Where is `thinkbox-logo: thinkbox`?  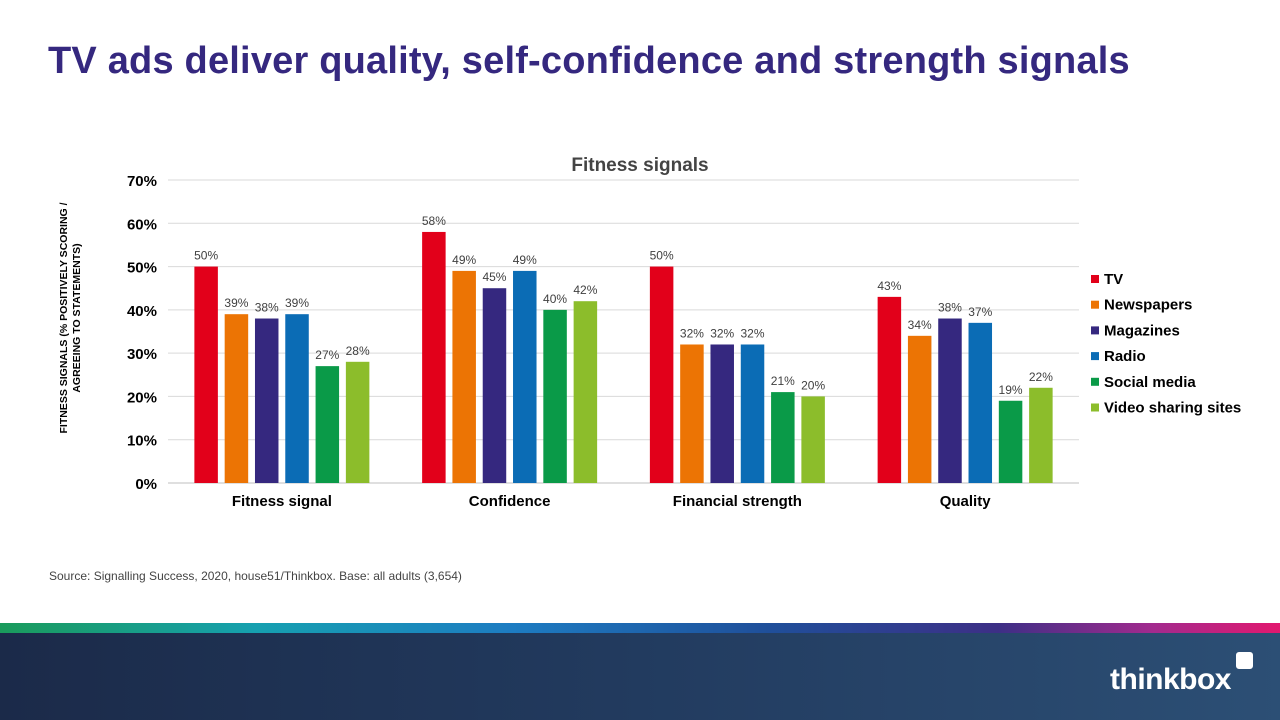
thinkbox-logo: thinkbox is located at coordinates (1171, 679).